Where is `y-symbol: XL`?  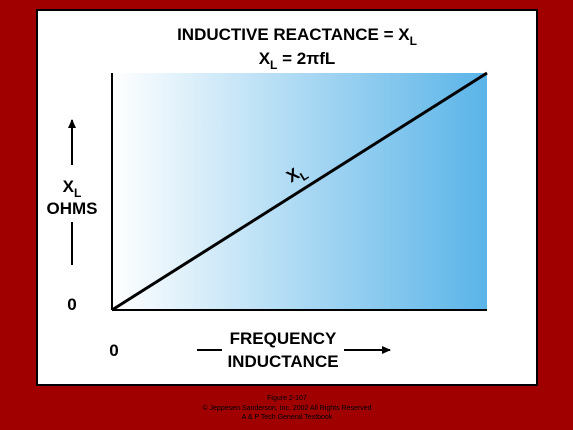
y-symbol: XL is located at coordinates (72, 188).